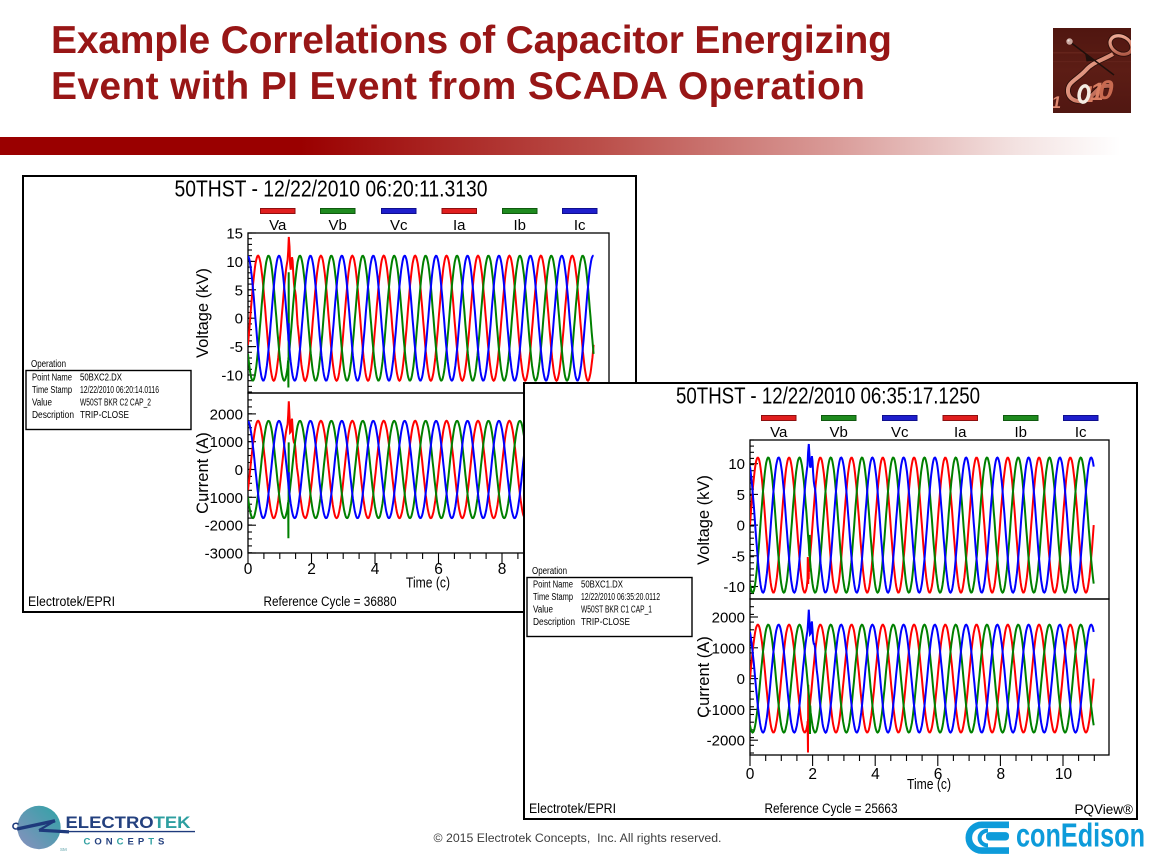  What do you see at coordinates (330, 601) in the screenshot?
I see `svg-text: Reference Cycle = 36880` at bounding box center [330, 601].